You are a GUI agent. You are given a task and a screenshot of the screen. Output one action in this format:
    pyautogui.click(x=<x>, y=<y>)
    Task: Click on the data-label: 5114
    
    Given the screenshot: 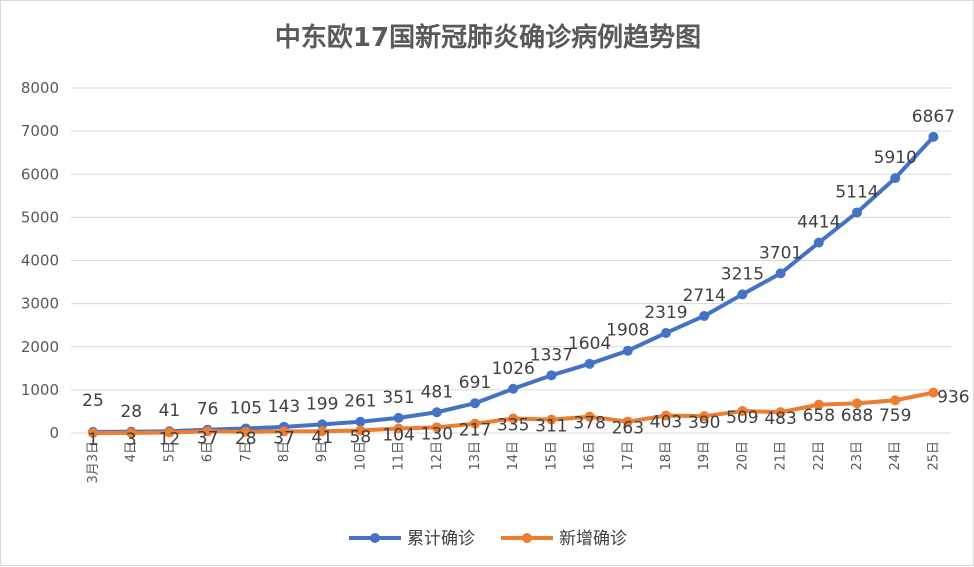 What is the action you would take?
    pyautogui.click(x=856, y=192)
    